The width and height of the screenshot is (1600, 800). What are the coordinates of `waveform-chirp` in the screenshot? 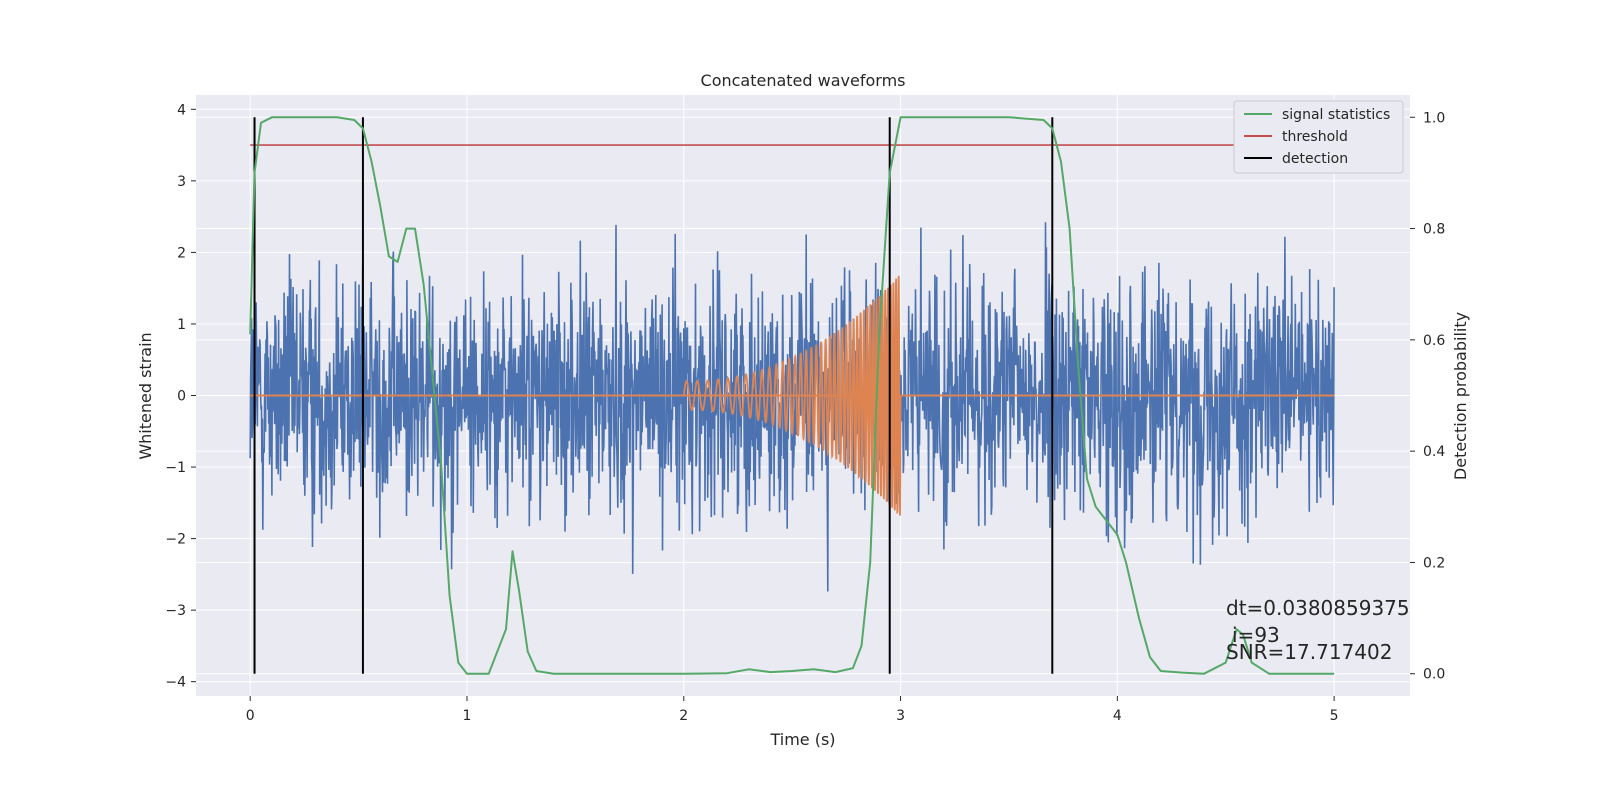 It's located at (792, 395).